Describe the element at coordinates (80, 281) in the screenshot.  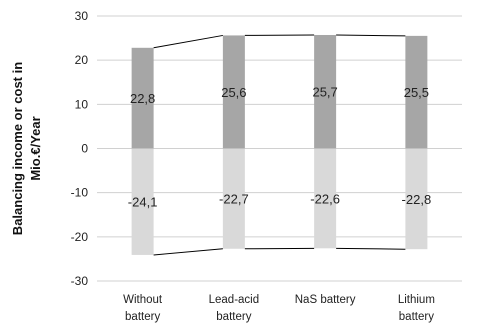
I see `y-tick-label: -30` at that location.